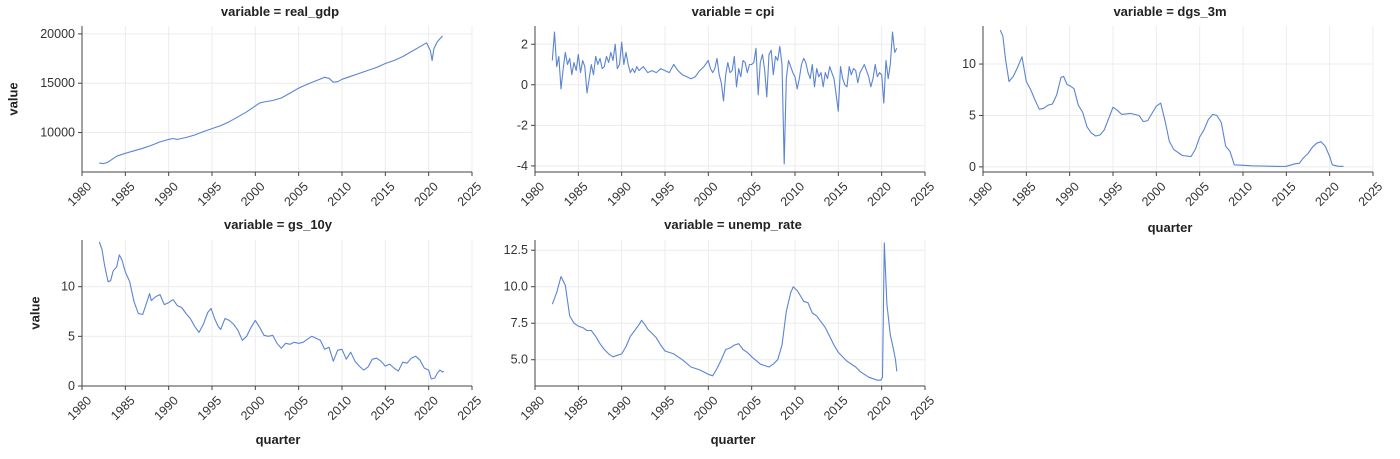 This screenshot has height=459, width=1400. What do you see at coordinates (57, 83) in the screenshot?
I see `y-tick-label: 15000` at bounding box center [57, 83].